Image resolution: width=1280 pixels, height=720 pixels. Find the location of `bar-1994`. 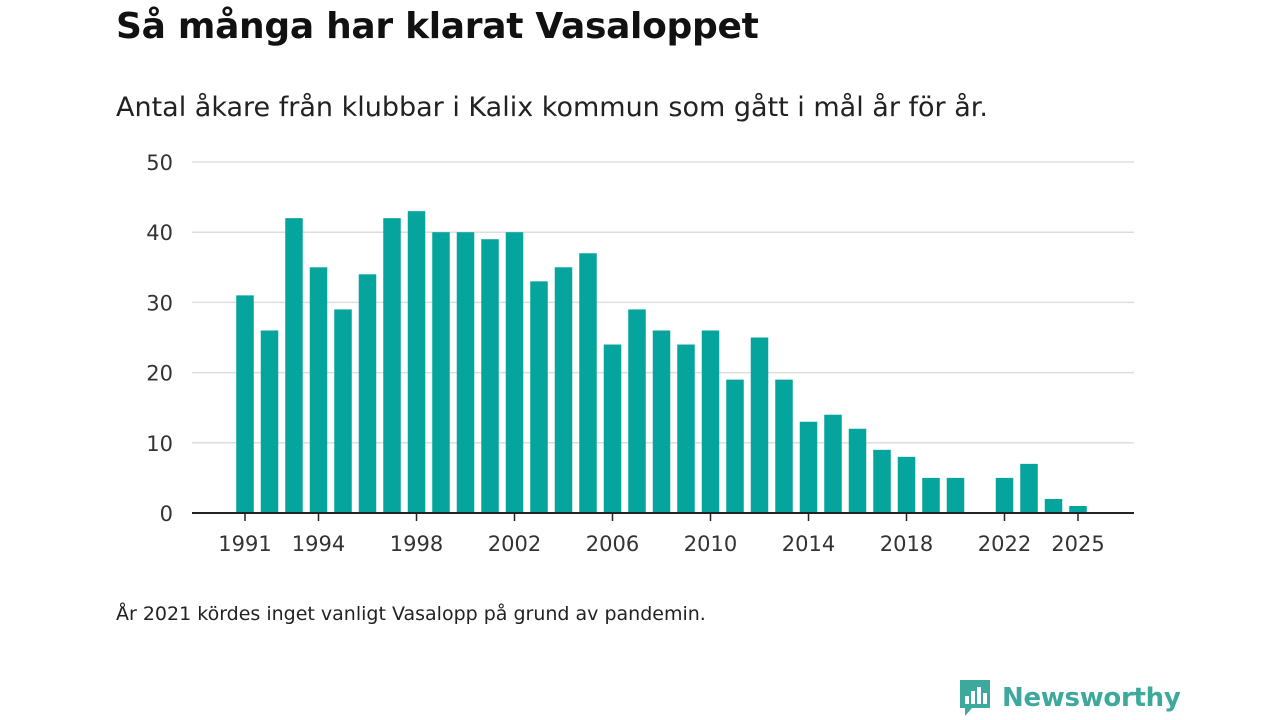

bar-1994 is located at coordinates (318, 390).